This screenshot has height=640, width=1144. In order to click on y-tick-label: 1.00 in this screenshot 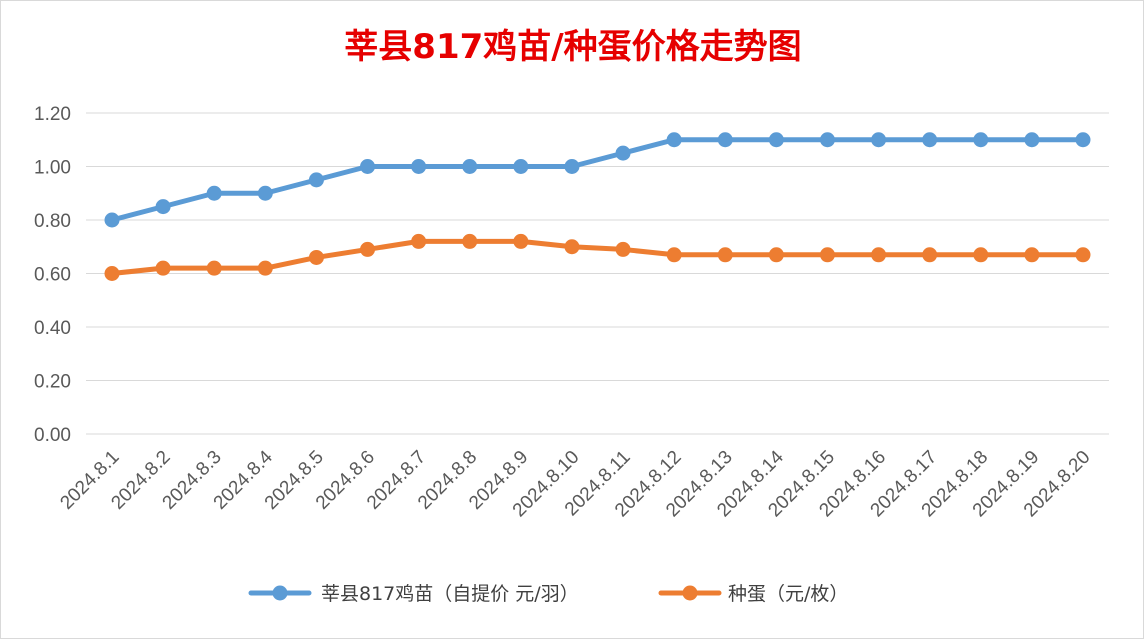, I will do `click(52, 168)`.